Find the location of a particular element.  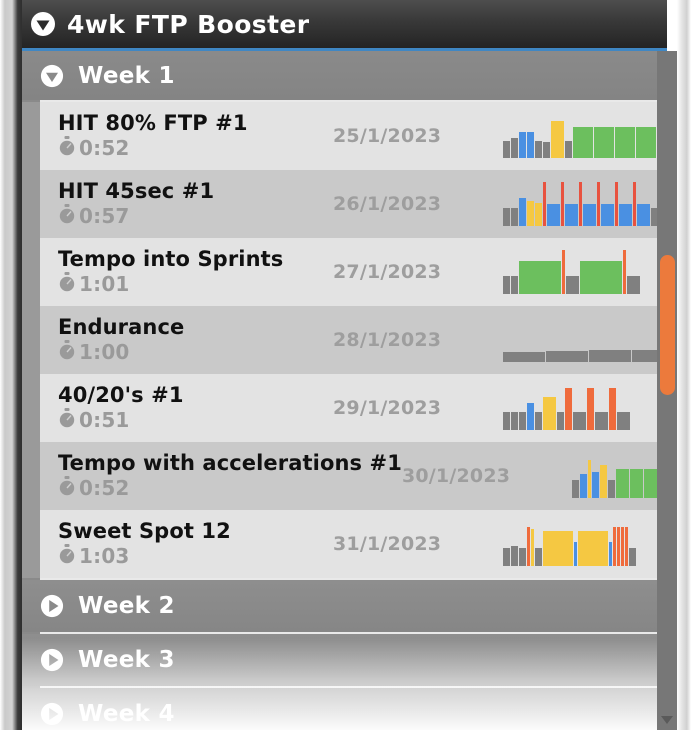

workout-duration: 1:01 is located at coordinates (195, 284).